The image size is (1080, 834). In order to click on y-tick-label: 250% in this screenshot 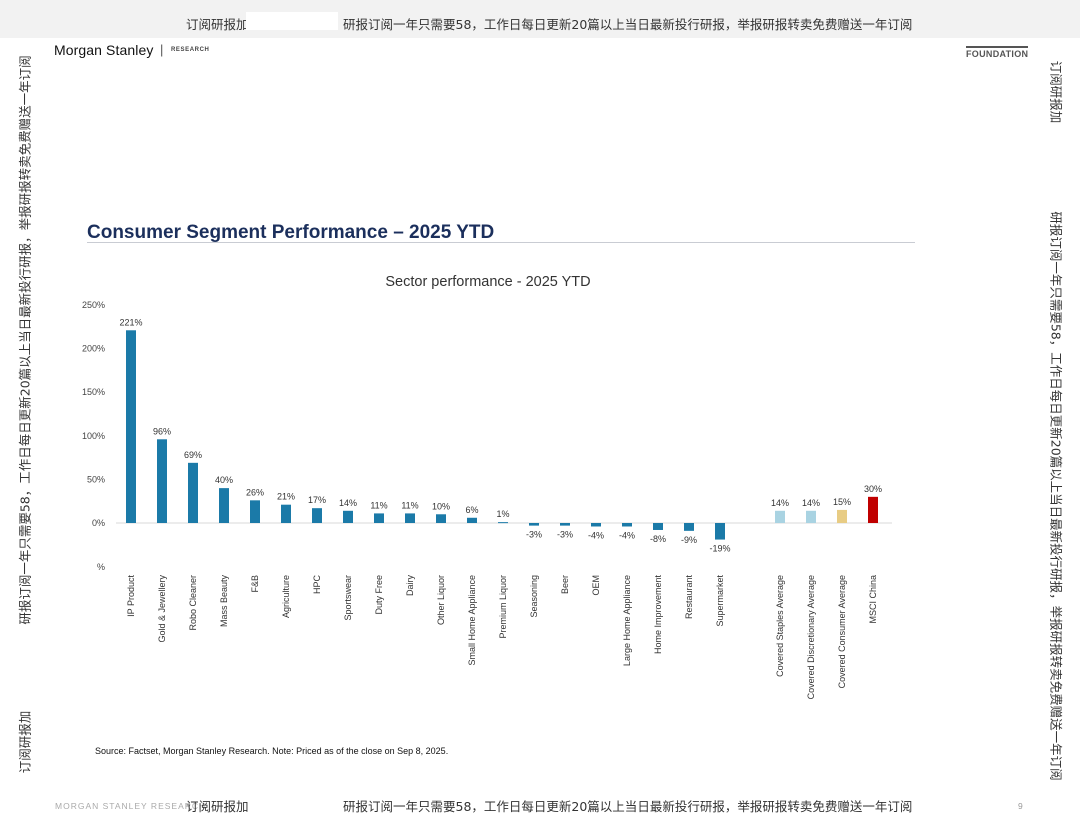, I will do `click(93, 305)`.